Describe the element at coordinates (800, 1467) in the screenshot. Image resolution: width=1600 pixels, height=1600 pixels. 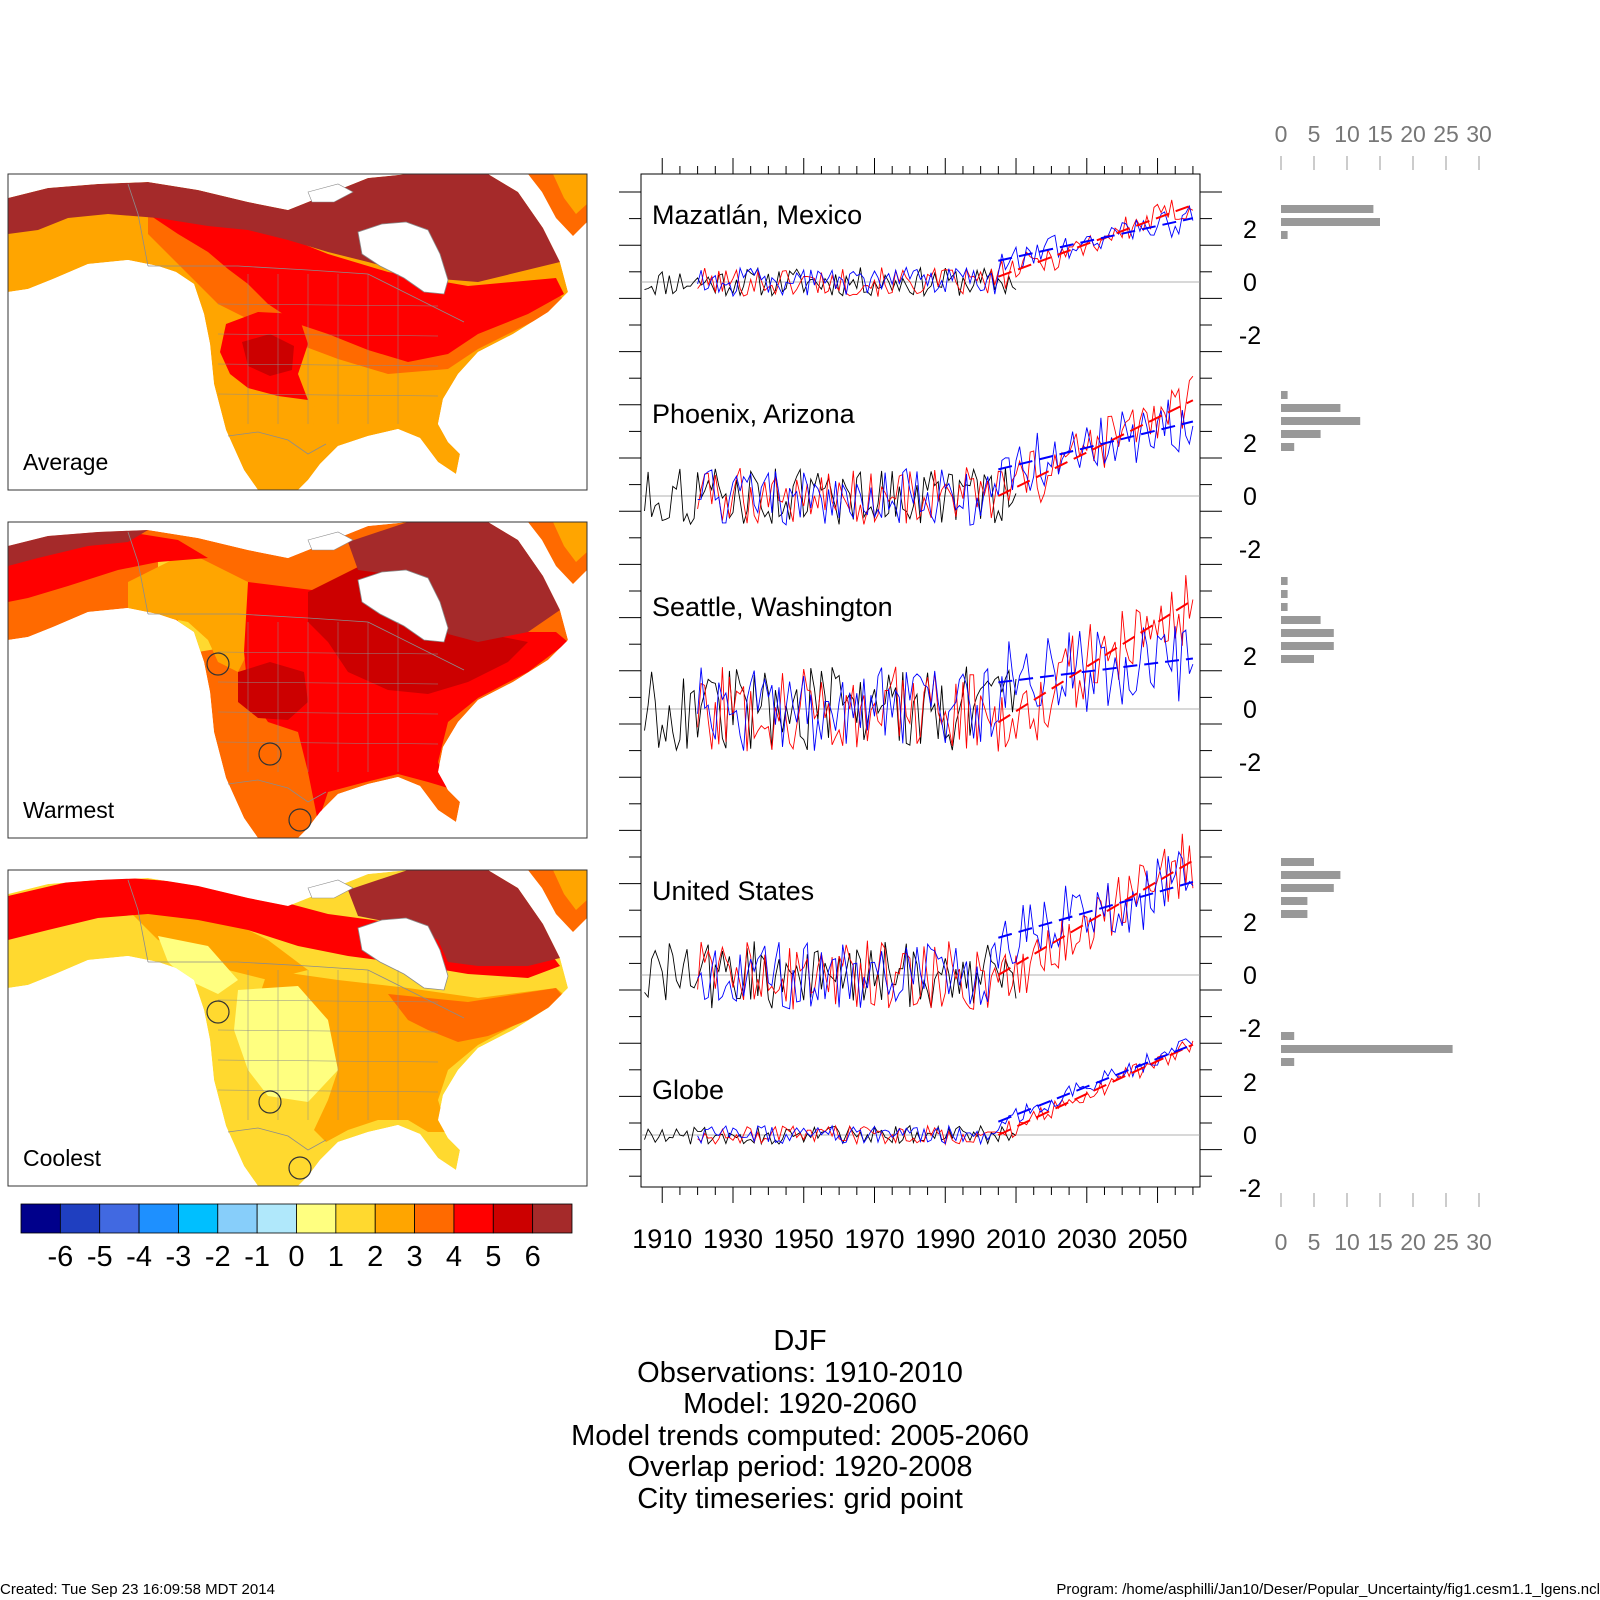
I see `caption-overlap: Overlap period: 1920-2008` at that location.